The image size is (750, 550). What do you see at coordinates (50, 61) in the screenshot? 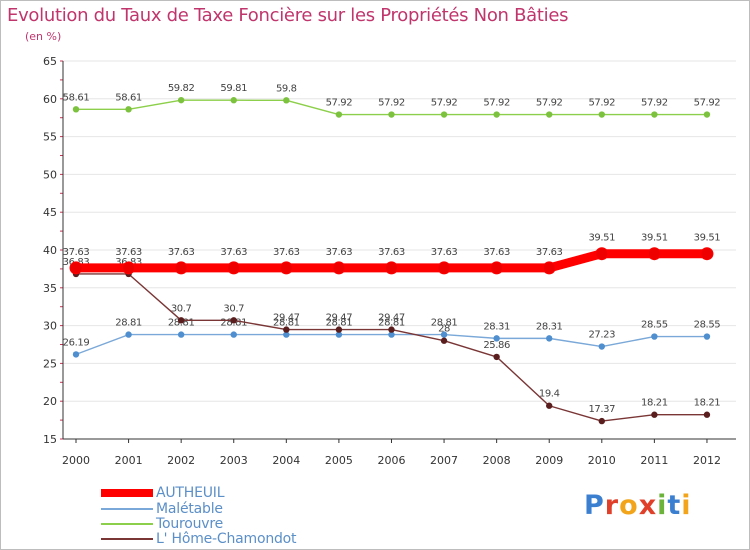
I see `y-tick-label-65: 65` at bounding box center [50, 61].